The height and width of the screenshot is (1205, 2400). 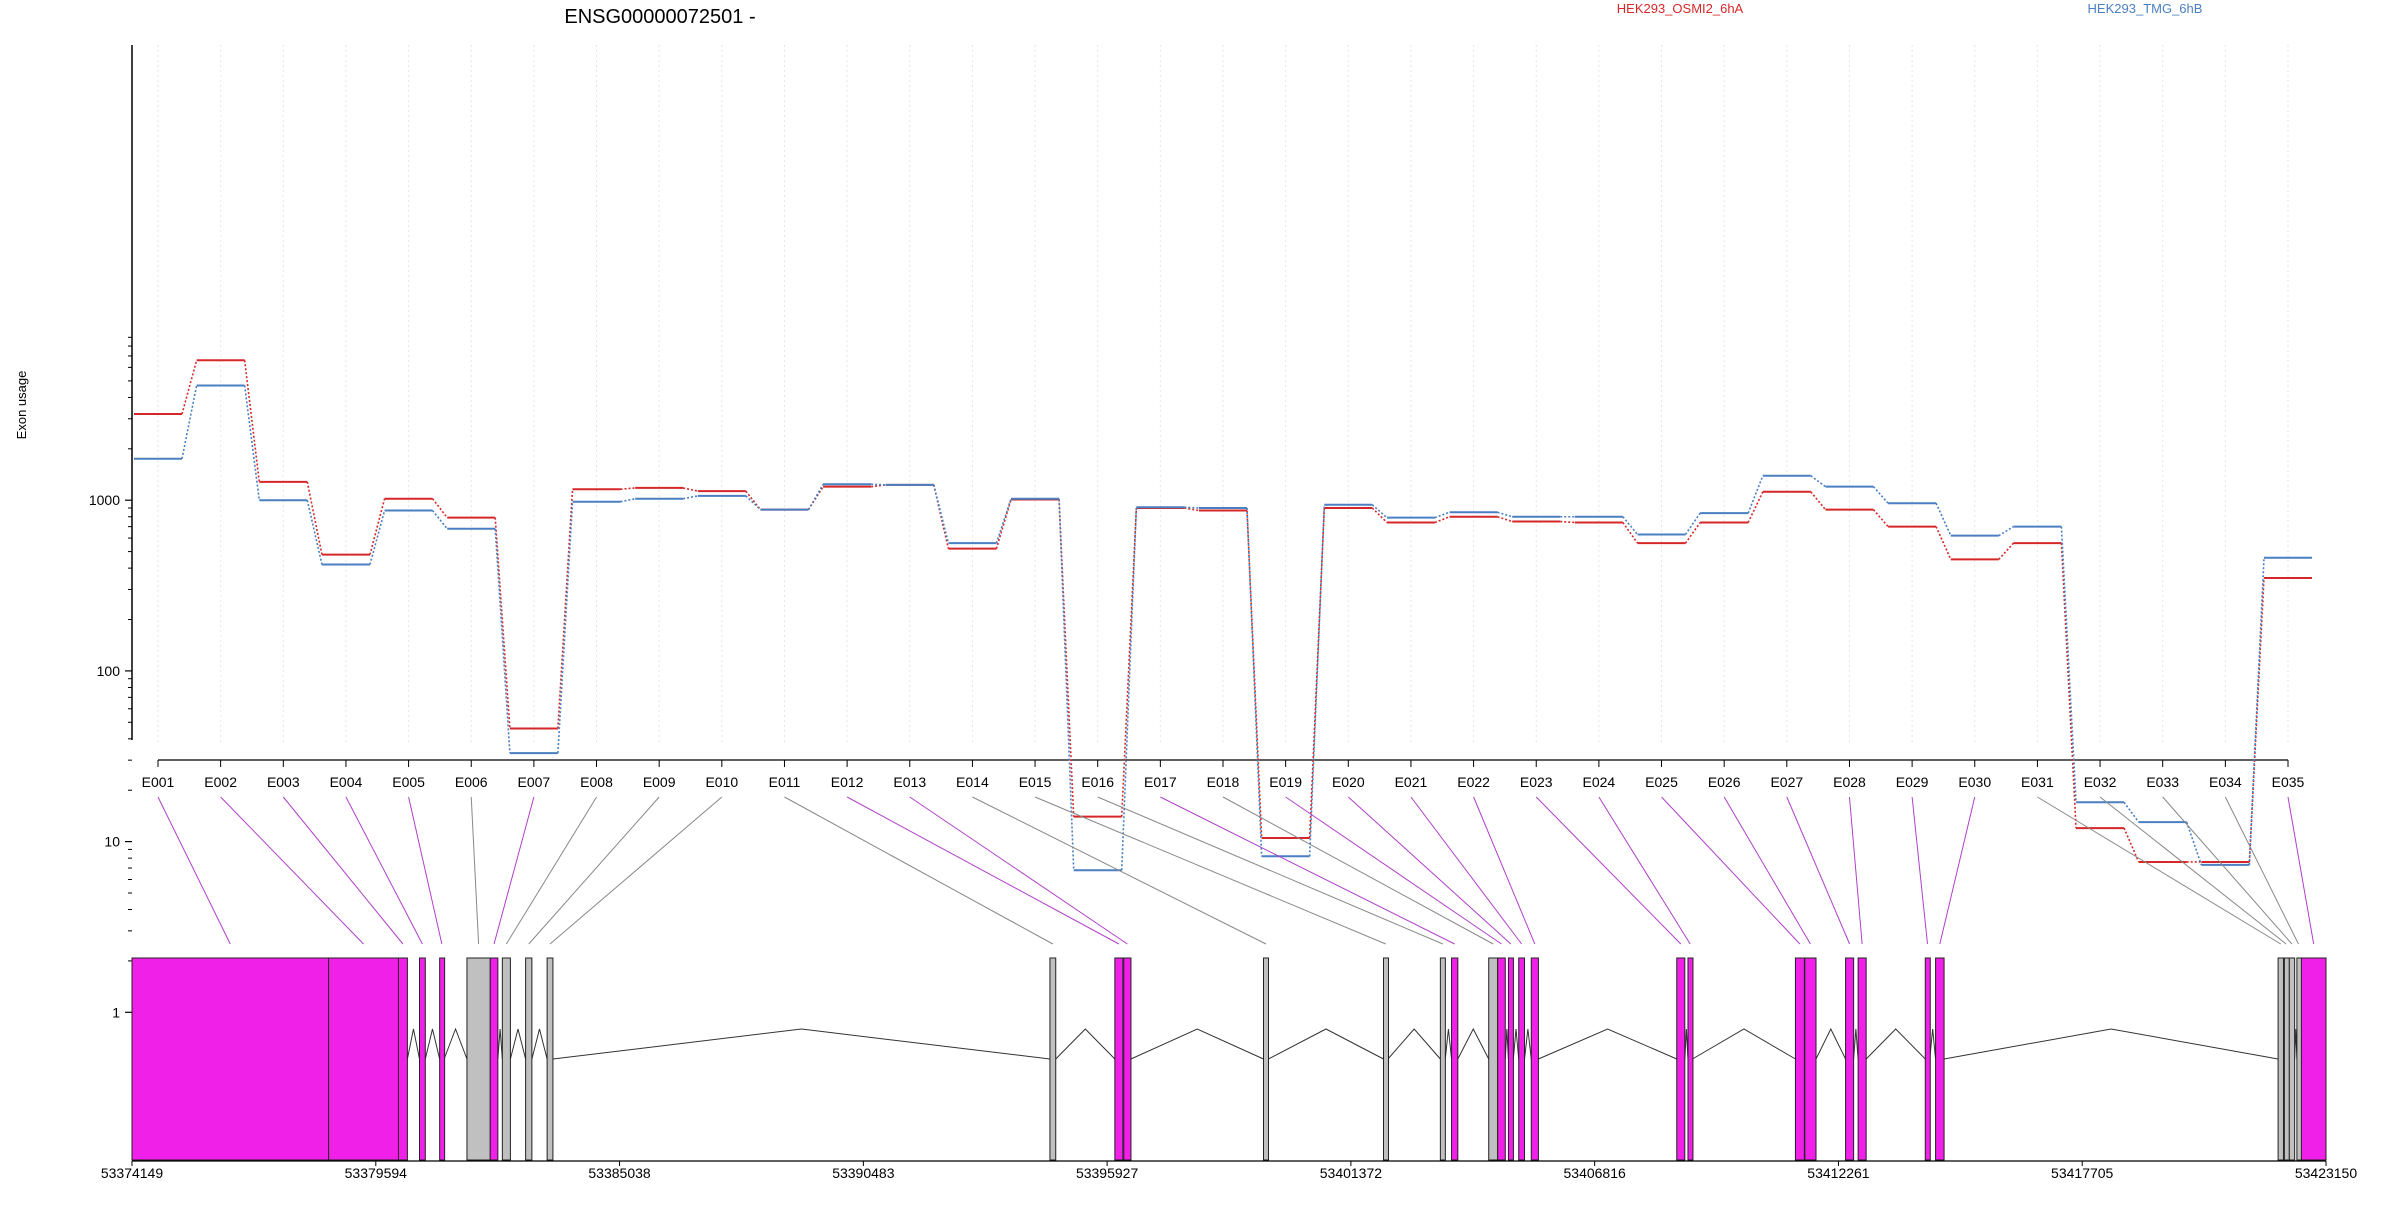 I want to click on exon-label: E006, so click(x=471, y=782).